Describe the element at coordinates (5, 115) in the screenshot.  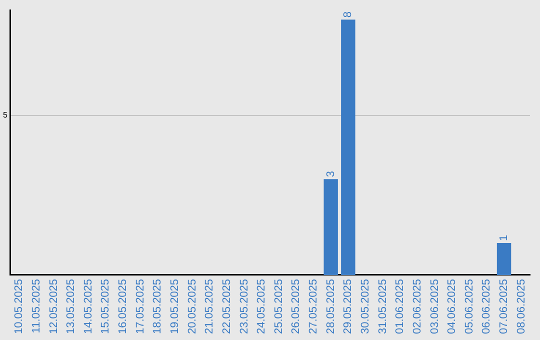
I see `y-tick-label: 5` at that location.